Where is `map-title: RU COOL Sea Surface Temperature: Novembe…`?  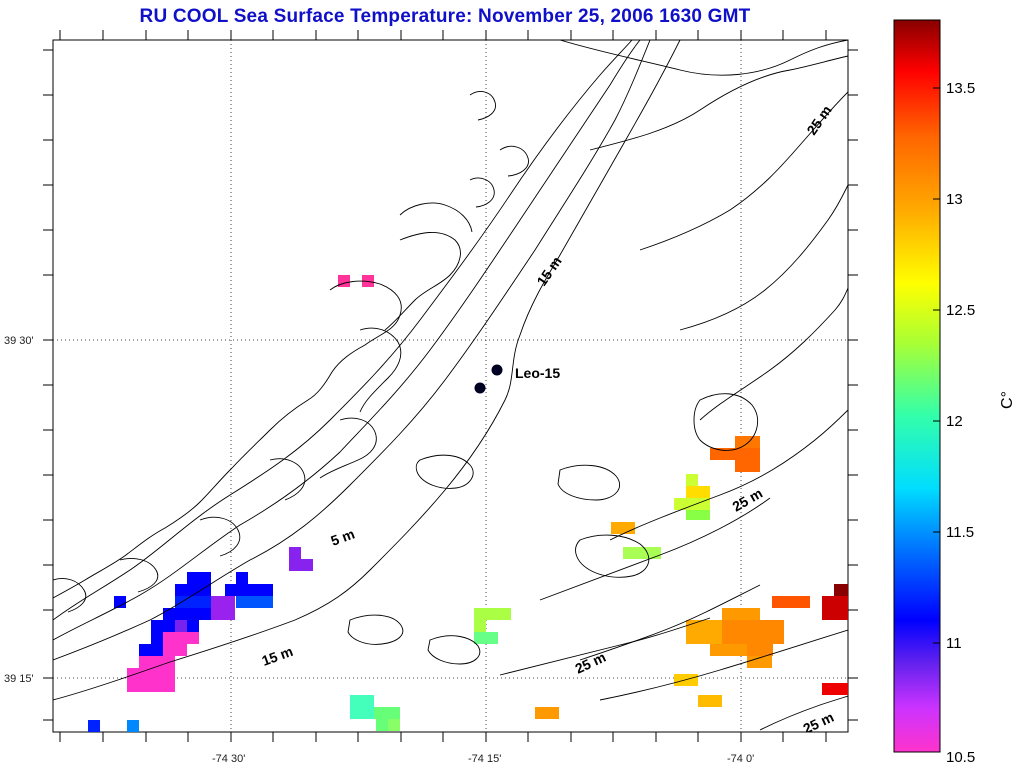 map-title: RU COOL Sea Surface Temperature: Novembe… is located at coordinates (445, 16).